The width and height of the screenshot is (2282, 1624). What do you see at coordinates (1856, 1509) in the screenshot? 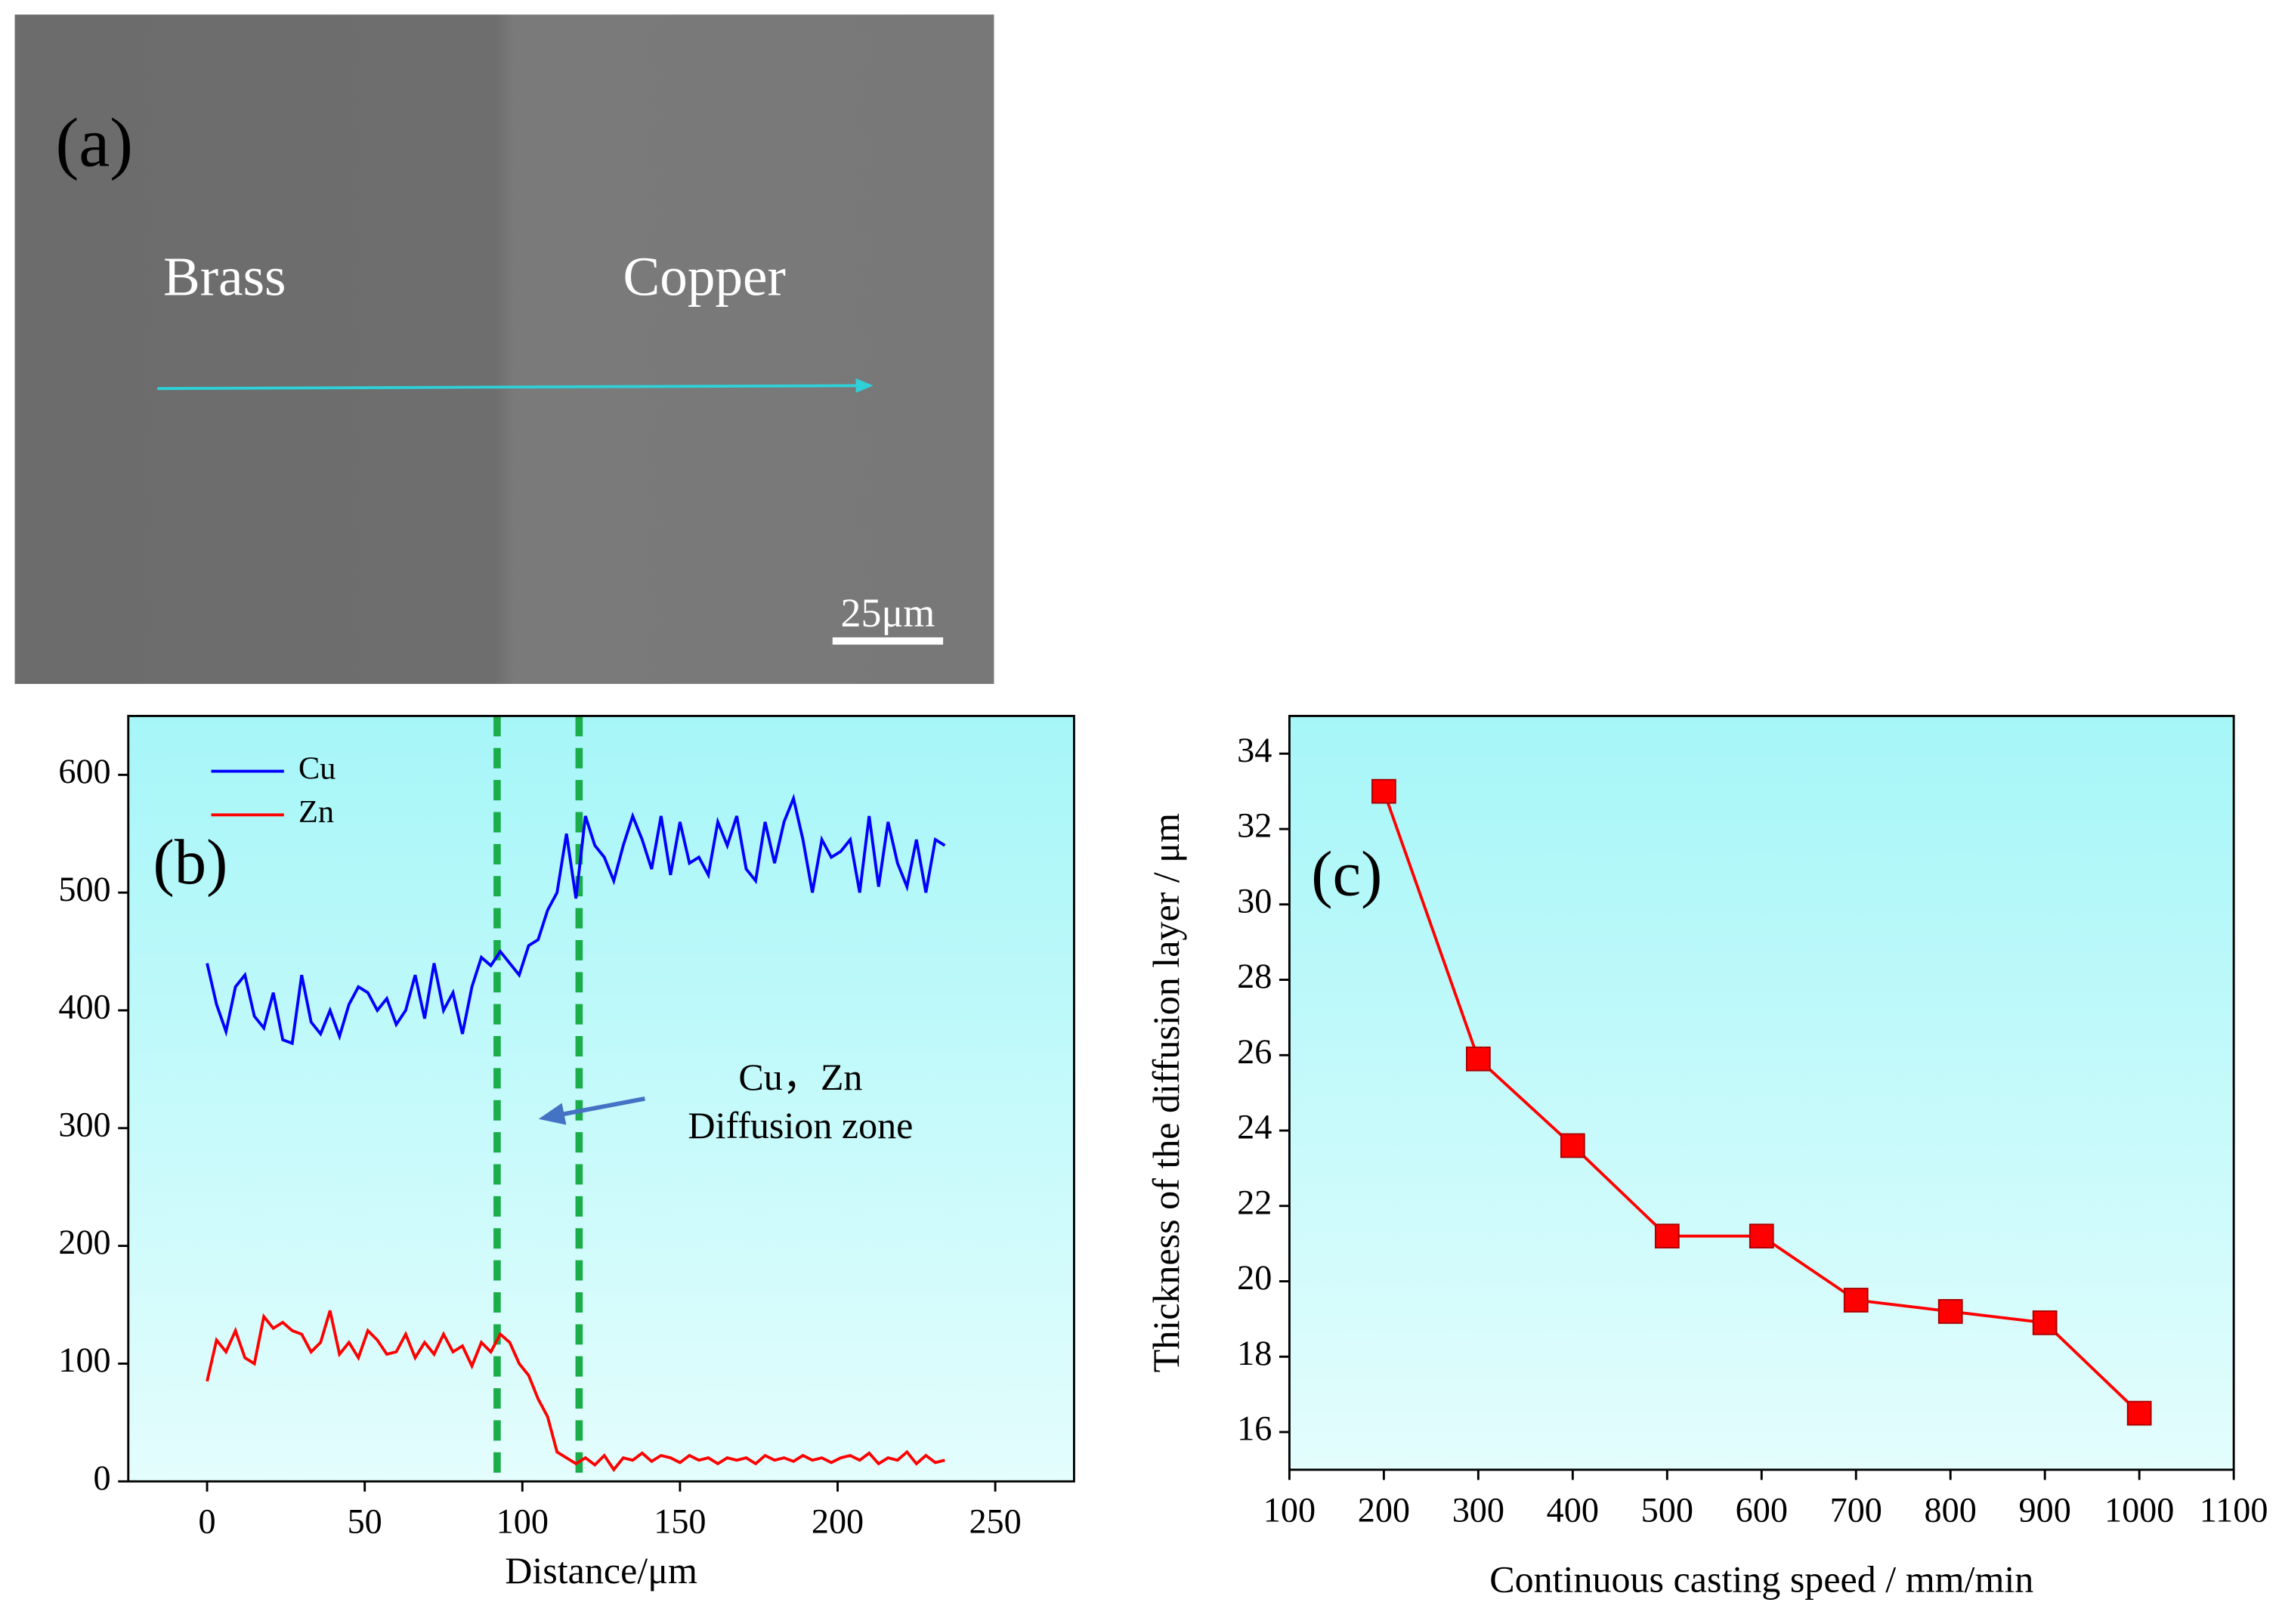
I see `x-tick-label: 700` at bounding box center [1856, 1509].